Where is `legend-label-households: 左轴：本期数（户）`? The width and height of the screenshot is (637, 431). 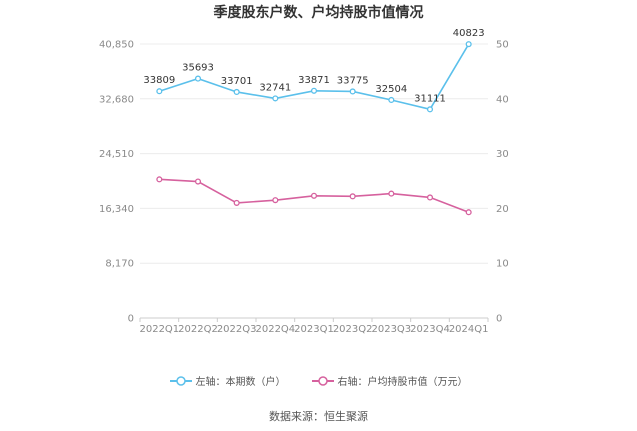
legend-label-households: 左轴：本期数（户） is located at coordinates (240, 382).